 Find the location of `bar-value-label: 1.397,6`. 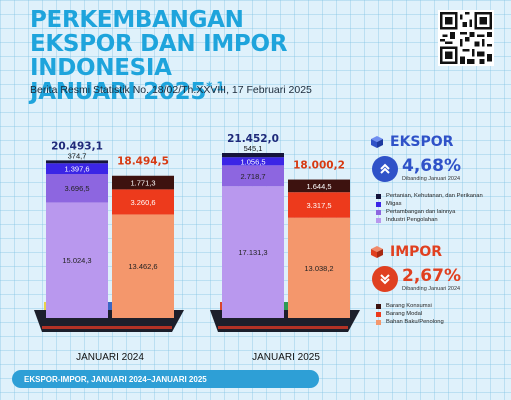

bar-value-label: 1.397,6 is located at coordinates (76, 169).